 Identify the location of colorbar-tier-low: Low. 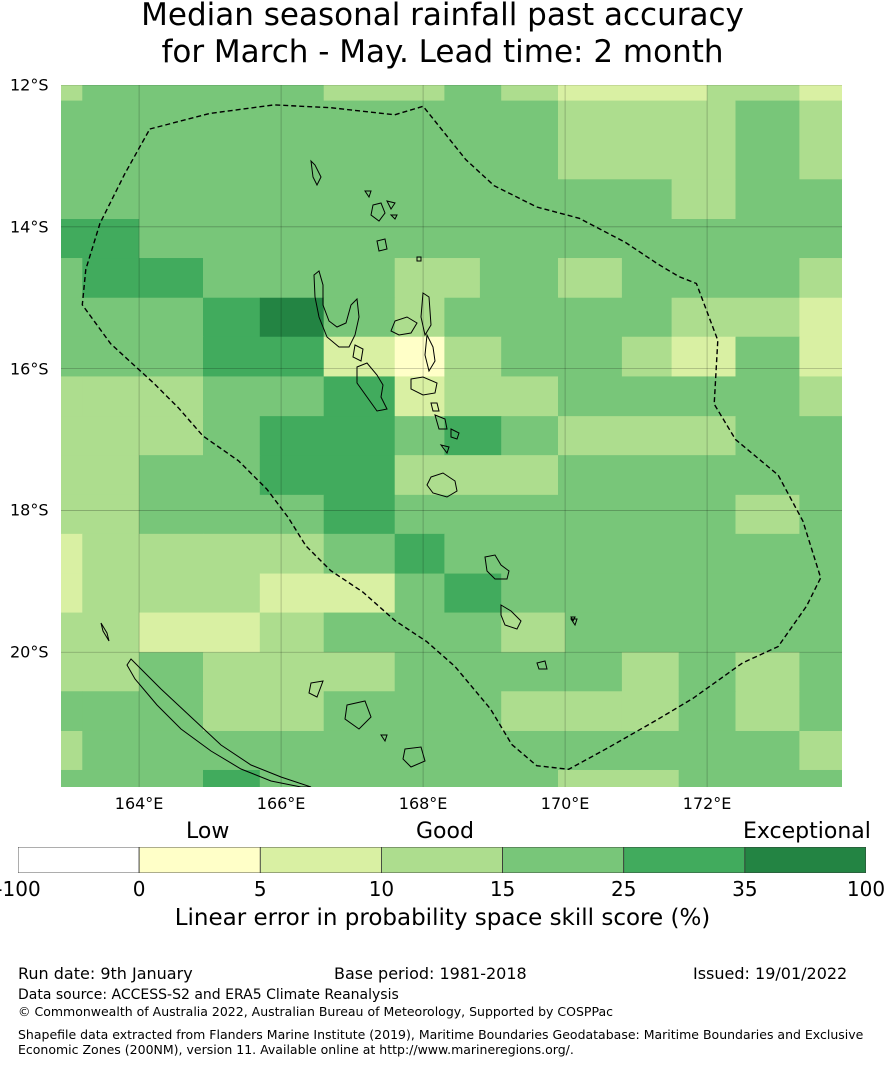
(208, 831).